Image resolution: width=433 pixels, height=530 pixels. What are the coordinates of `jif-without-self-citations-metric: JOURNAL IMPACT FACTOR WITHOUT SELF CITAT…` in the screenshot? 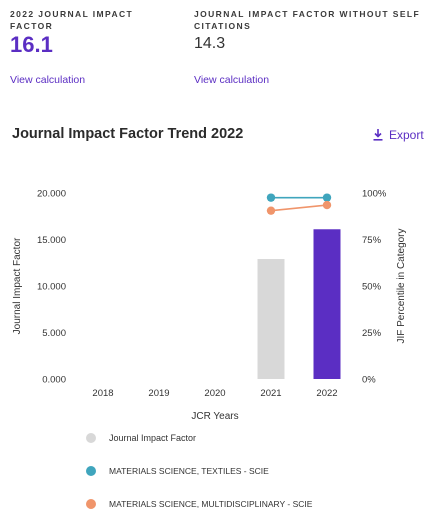 It's located at (309, 31).